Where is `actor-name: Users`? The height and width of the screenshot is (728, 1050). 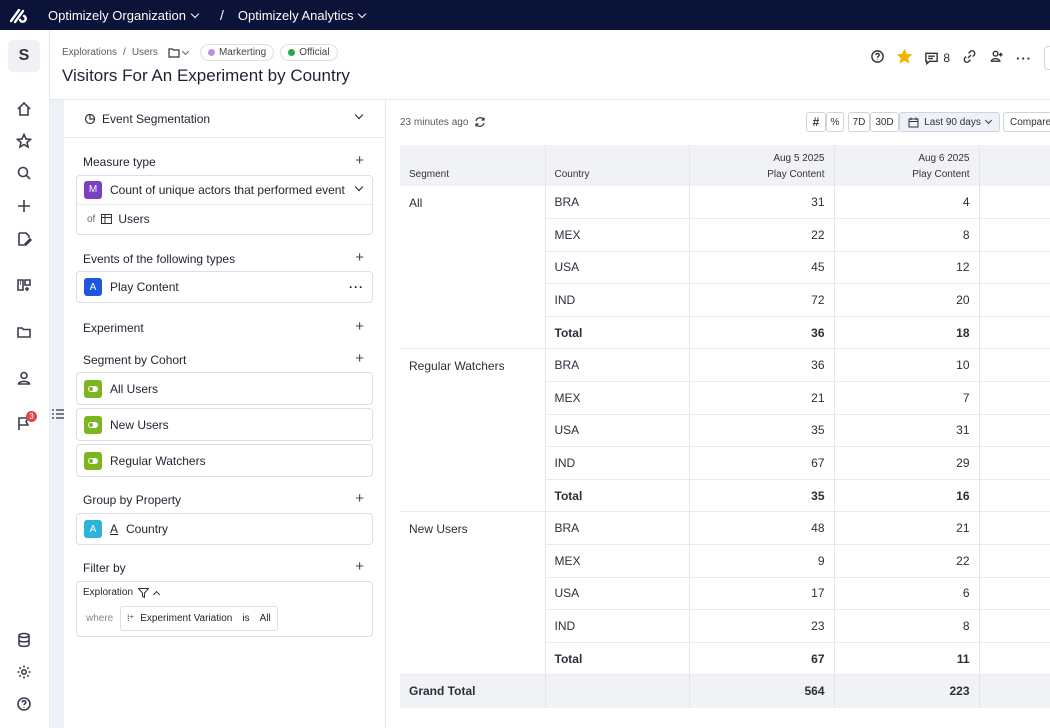 actor-name: Users is located at coordinates (134, 219).